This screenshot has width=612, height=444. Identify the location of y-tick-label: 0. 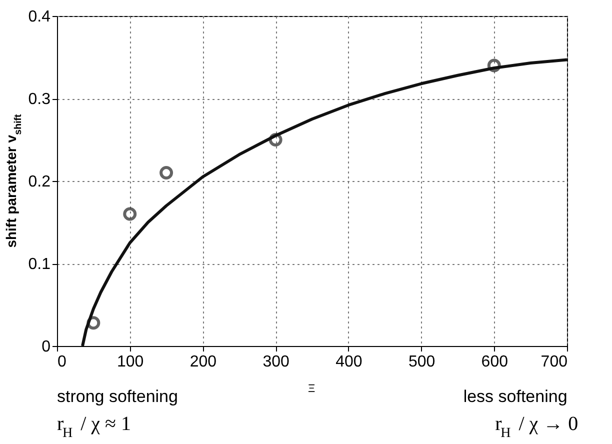
(46, 347).